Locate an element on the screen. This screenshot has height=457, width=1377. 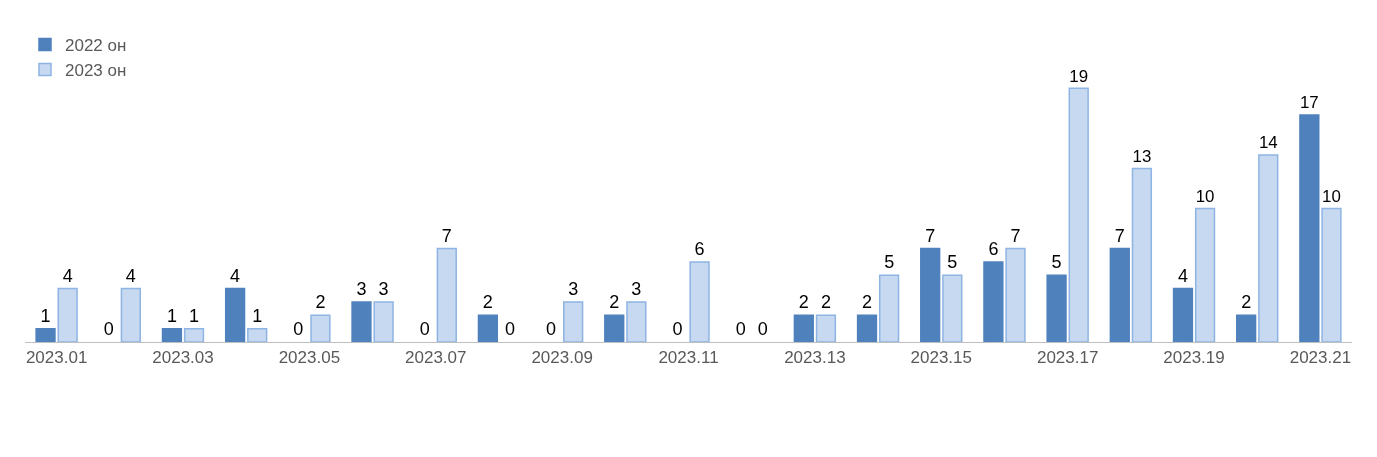
x-tick-label: 2023.13 is located at coordinates (815, 358).